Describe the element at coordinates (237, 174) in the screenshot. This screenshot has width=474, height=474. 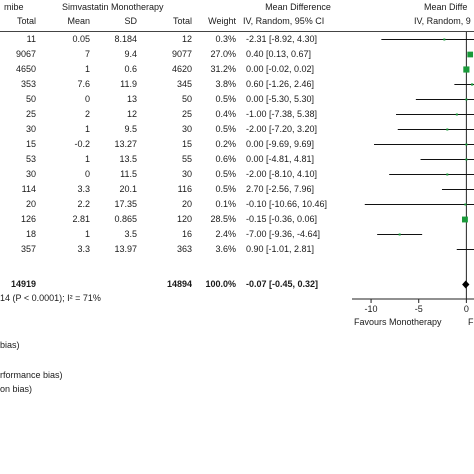
I see `table-row: 30 0 11.5 30 0.5% -2.00 [-8.10, 4.10]` at that location.